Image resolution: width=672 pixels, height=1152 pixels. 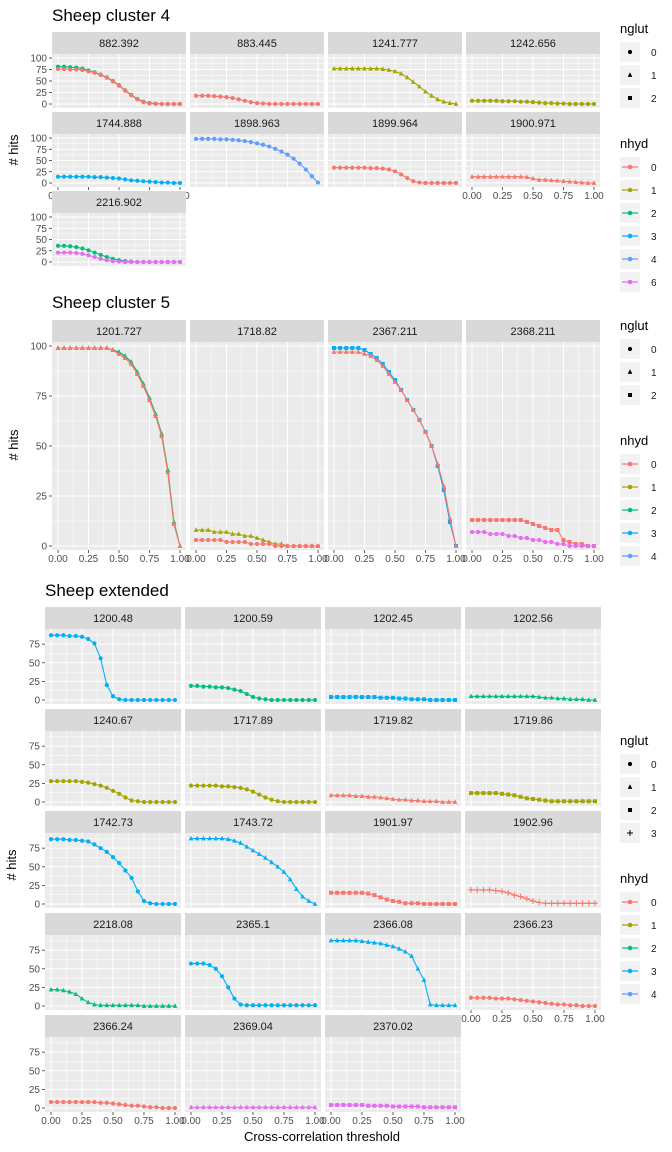 What do you see at coordinates (253, 859) in the screenshot?
I see `panel: 1743.72` at bounding box center [253, 859].